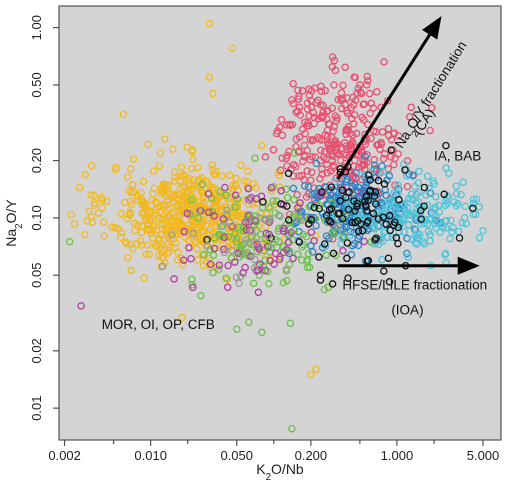  What do you see at coordinates (483, 455) in the screenshot?
I see `x-tick-label: 5.000` at bounding box center [483, 455].